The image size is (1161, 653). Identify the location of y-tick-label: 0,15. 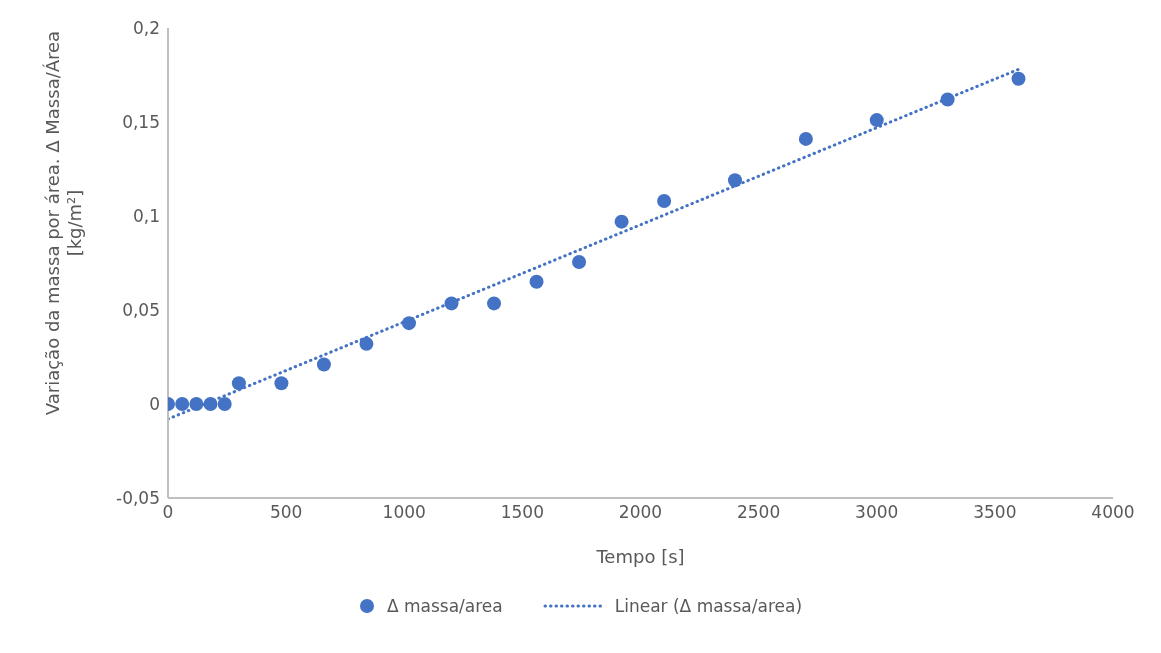
(141, 122).